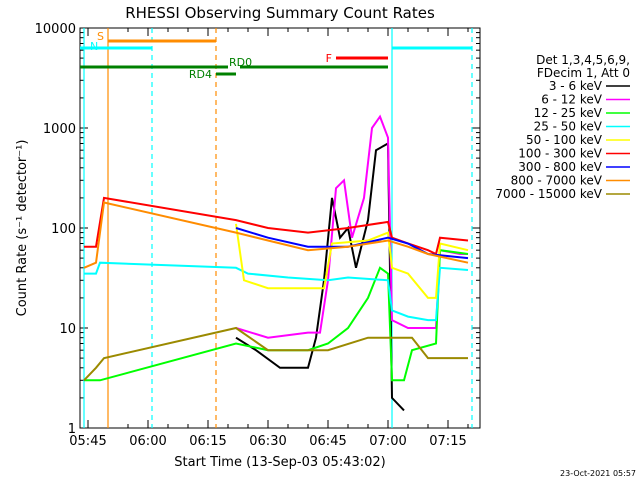 The image size is (640, 480). Describe the element at coordinates (72, 429) in the screenshot. I see `y-tick-label: 1` at that location.